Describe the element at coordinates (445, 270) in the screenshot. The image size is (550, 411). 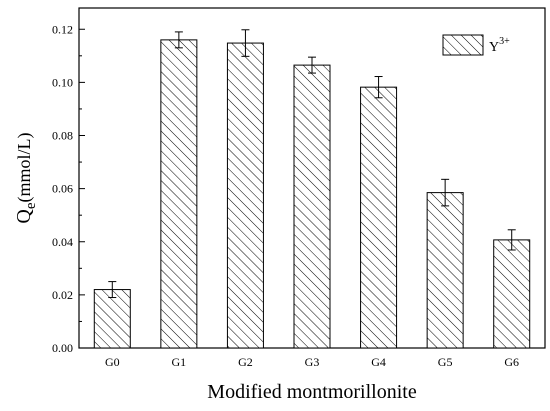
I see `bar-g5` at that location.